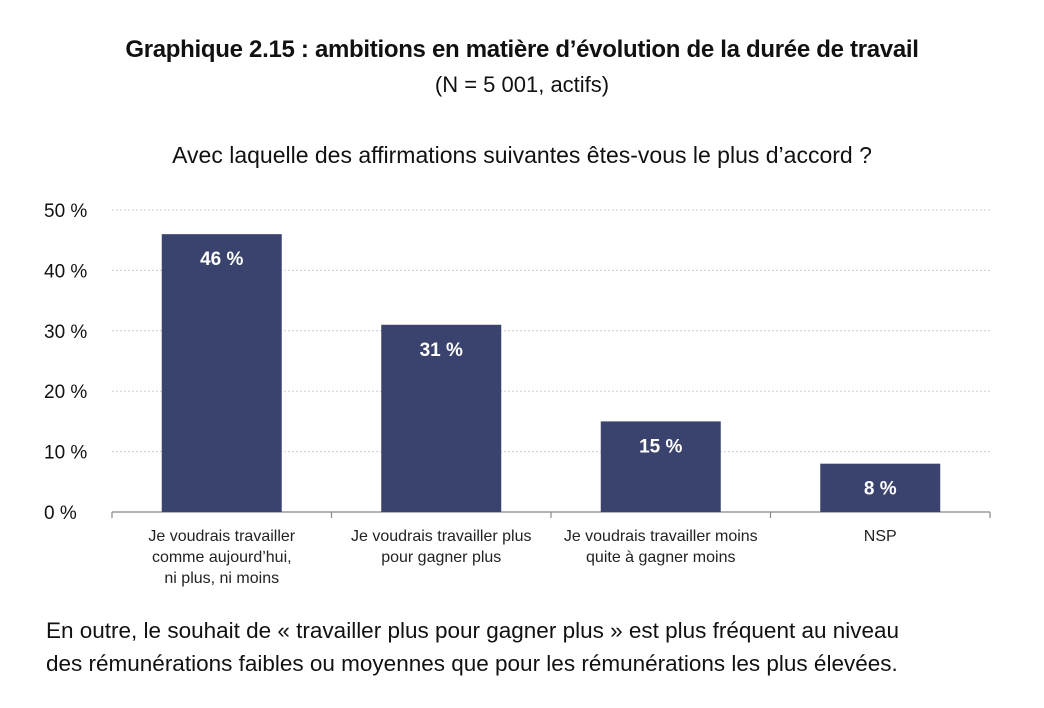  Describe the element at coordinates (65, 211) in the screenshot. I see `y-tick-label: 50 %` at that location.